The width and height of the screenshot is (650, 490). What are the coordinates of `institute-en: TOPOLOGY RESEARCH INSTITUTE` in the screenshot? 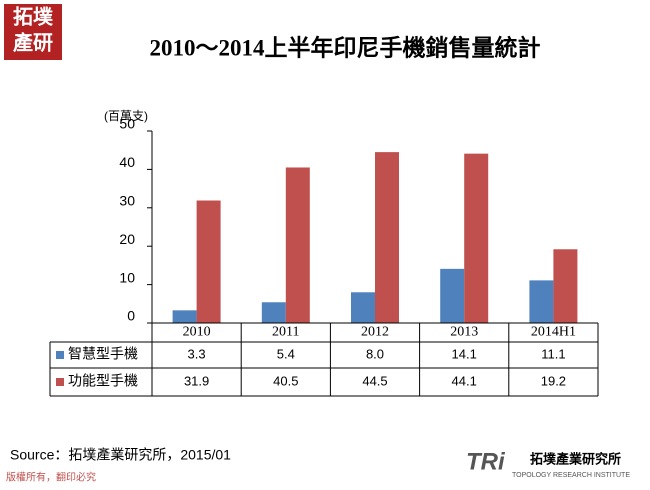 It's located at (571, 475).